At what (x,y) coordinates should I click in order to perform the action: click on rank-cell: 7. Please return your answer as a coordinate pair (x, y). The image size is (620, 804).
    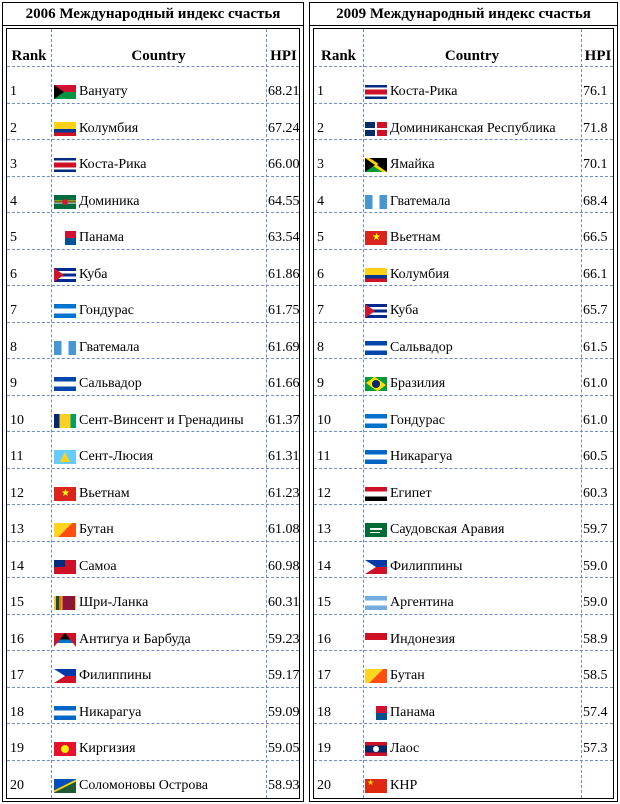
    Looking at the image, I should click on (13, 310).